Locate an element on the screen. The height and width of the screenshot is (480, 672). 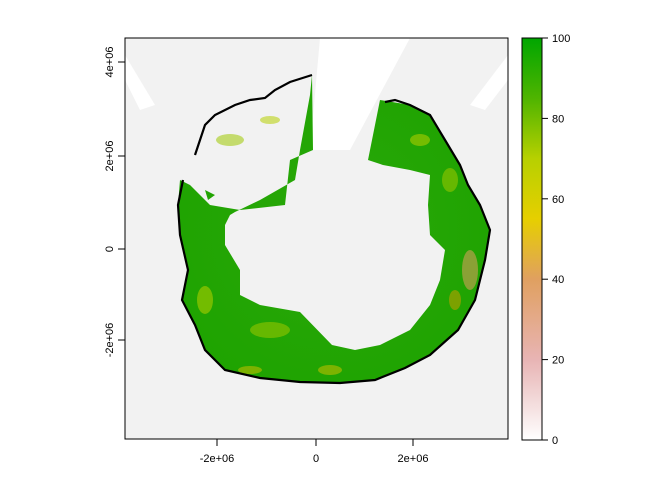
background-gap-topleft is located at coordinates (140, 82).